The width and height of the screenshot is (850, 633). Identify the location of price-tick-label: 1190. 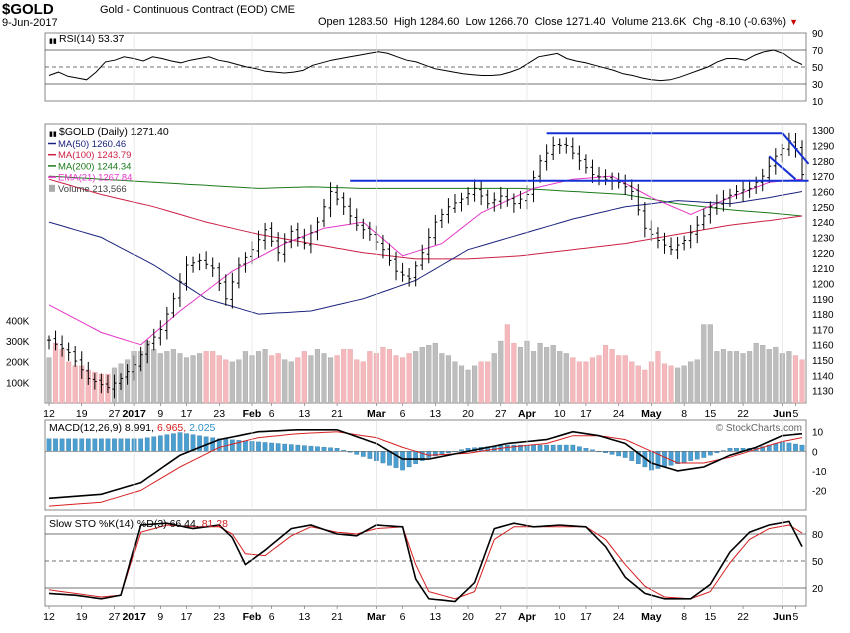
(823, 300).